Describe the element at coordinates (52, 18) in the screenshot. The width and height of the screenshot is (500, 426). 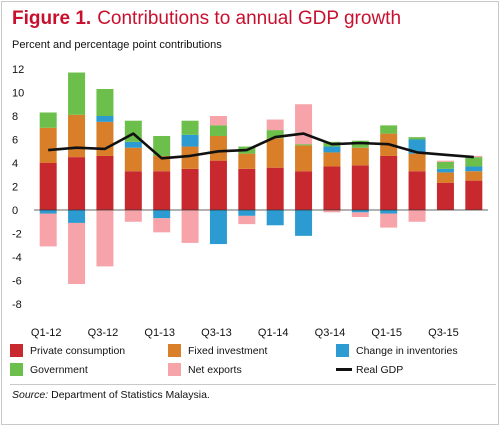
I see `figure-label: Figure 1.` at that location.